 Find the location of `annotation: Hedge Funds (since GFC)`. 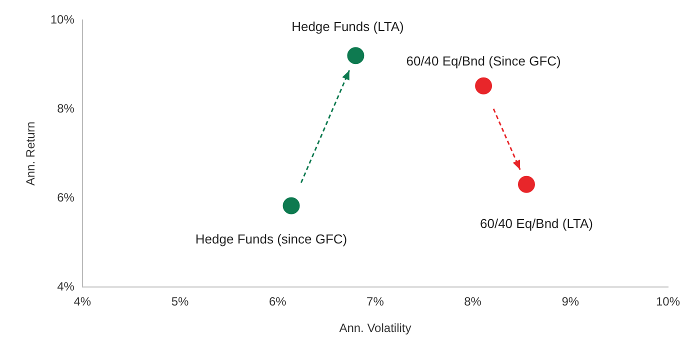

annotation: Hedge Funds (since GFC) is located at coordinates (271, 238).